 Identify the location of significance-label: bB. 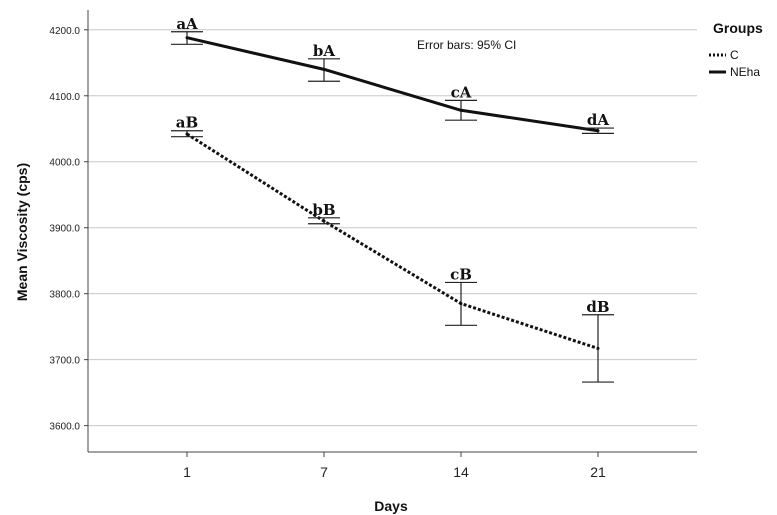
(323, 210).